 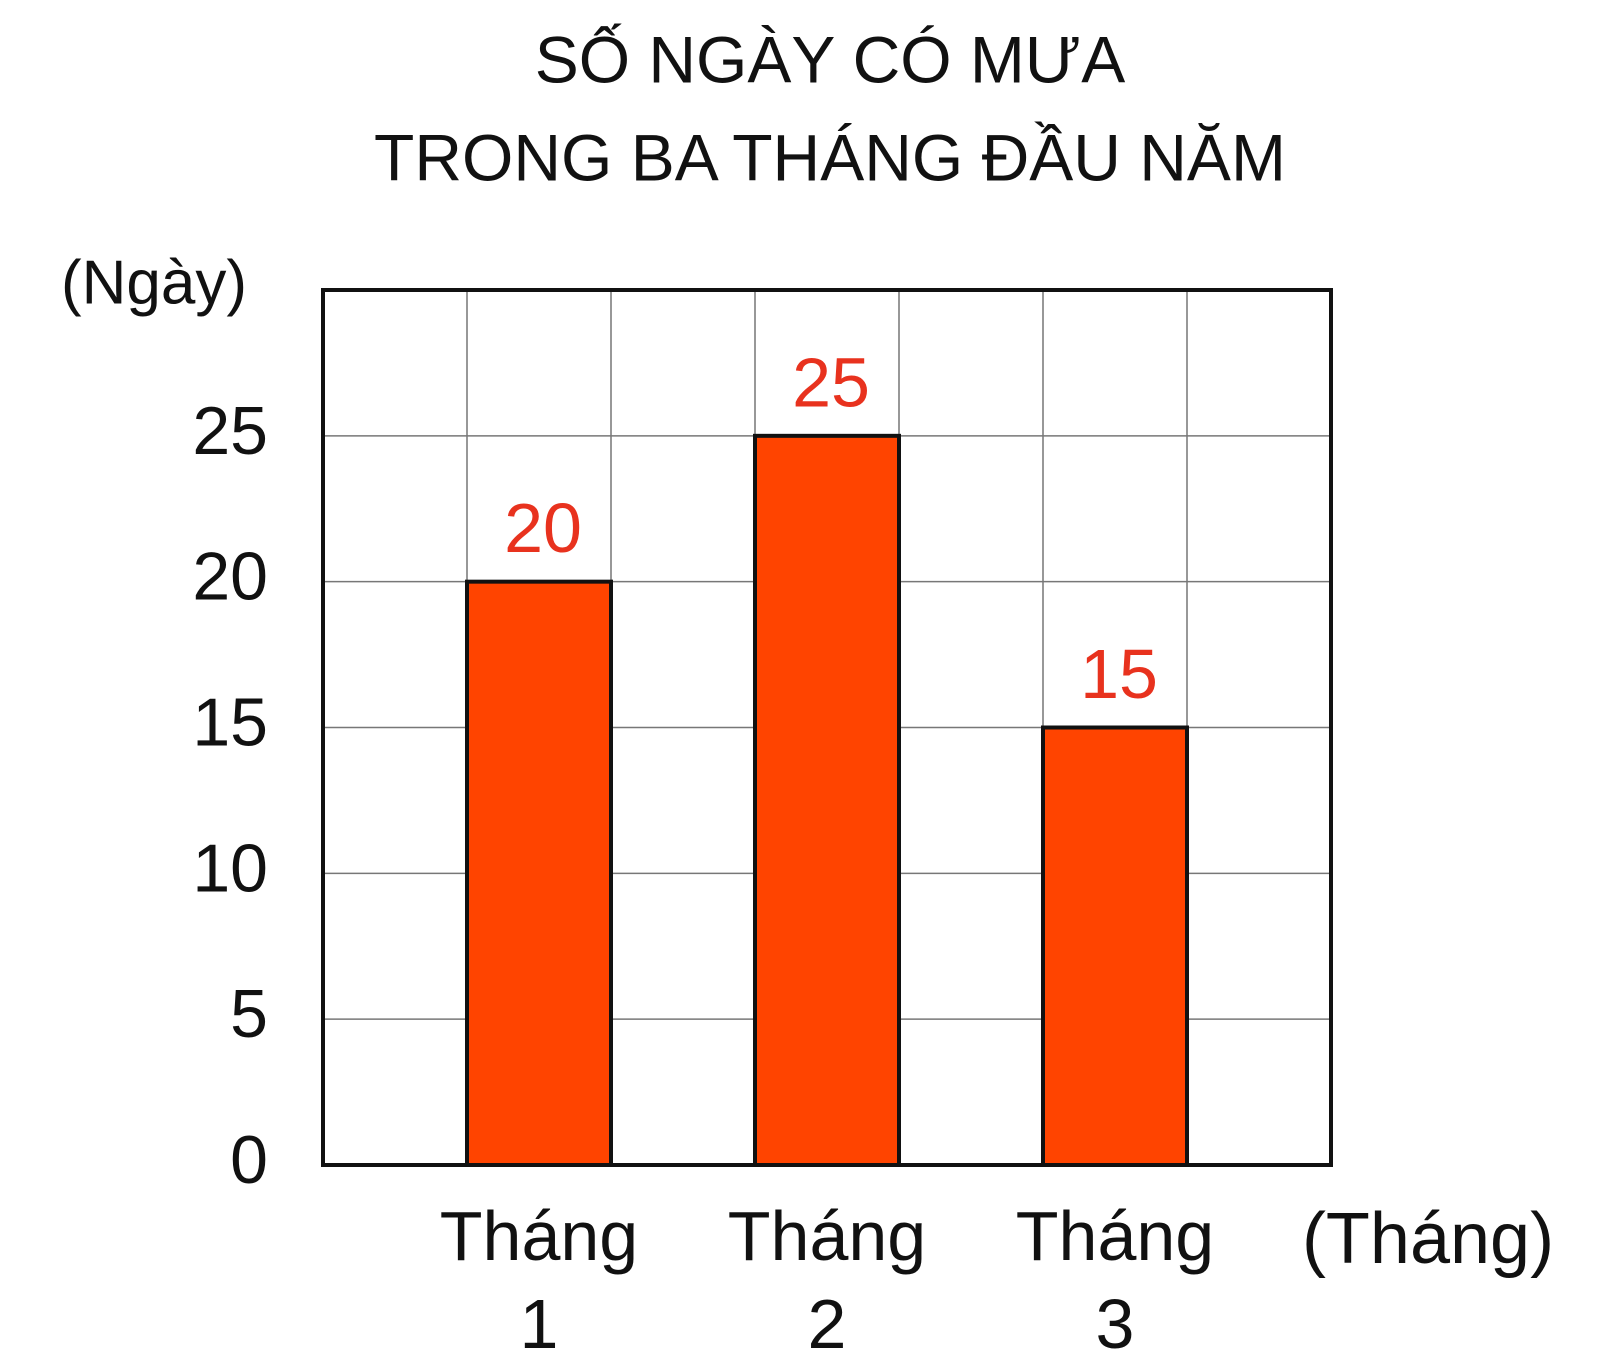 I want to click on value-label: 25, so click(x=831, y=382).